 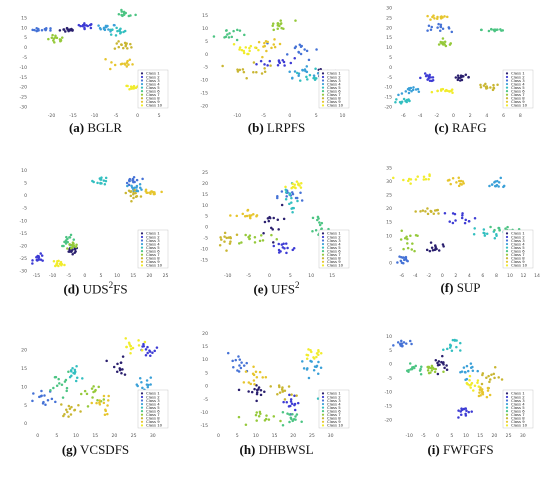 I want to click on y-tick-label: -20, so click(x=388, y=420).